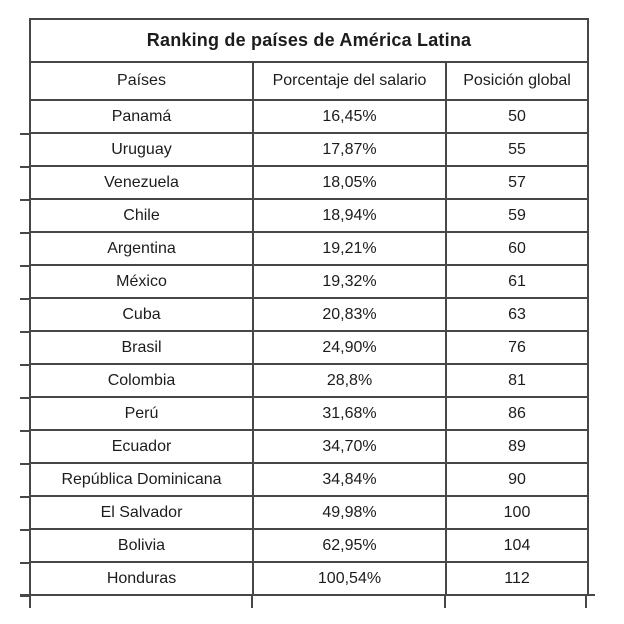  I want to click on country-cell: Chile, so click(141, 215).